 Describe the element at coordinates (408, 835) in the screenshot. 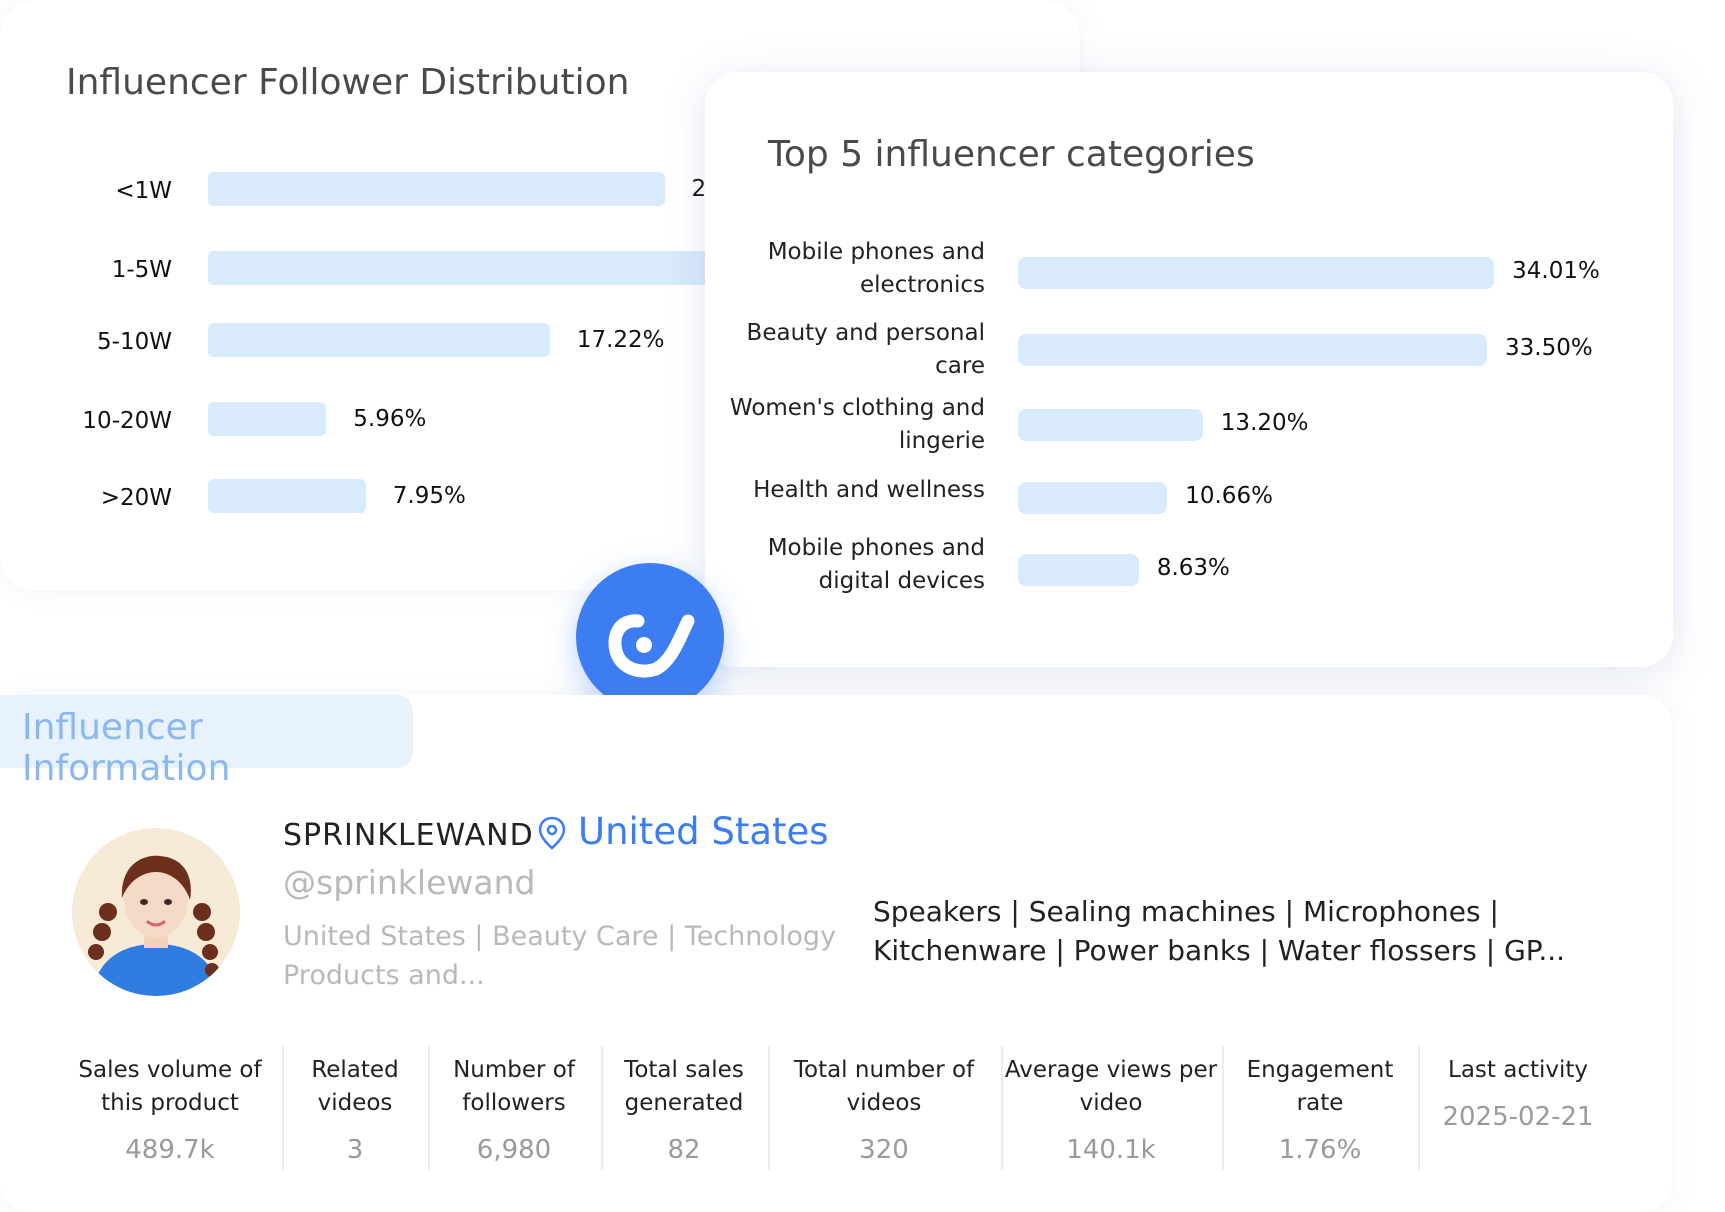

I see `influencer-name: SPRINKLEWAND` at that location.